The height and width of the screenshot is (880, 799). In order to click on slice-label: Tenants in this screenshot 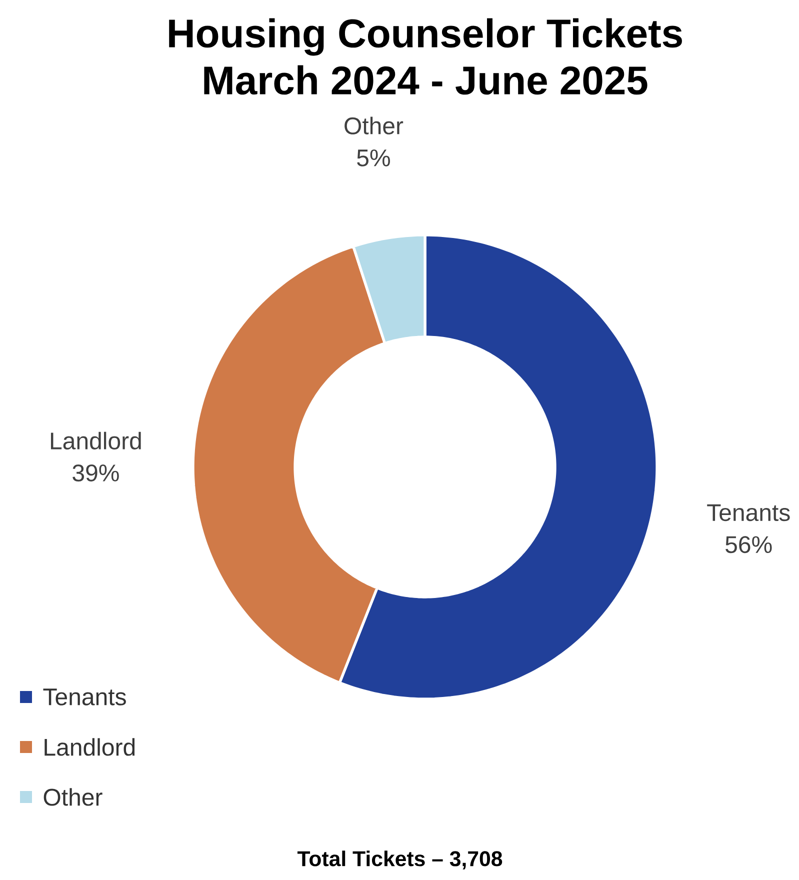, I will do `click(748, 513)`.